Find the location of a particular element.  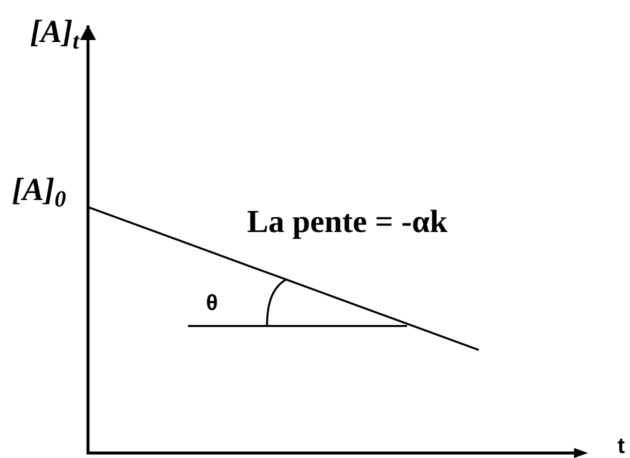

y-axis-title: [A]$_{t}$ is located at coordinates (54, 33).